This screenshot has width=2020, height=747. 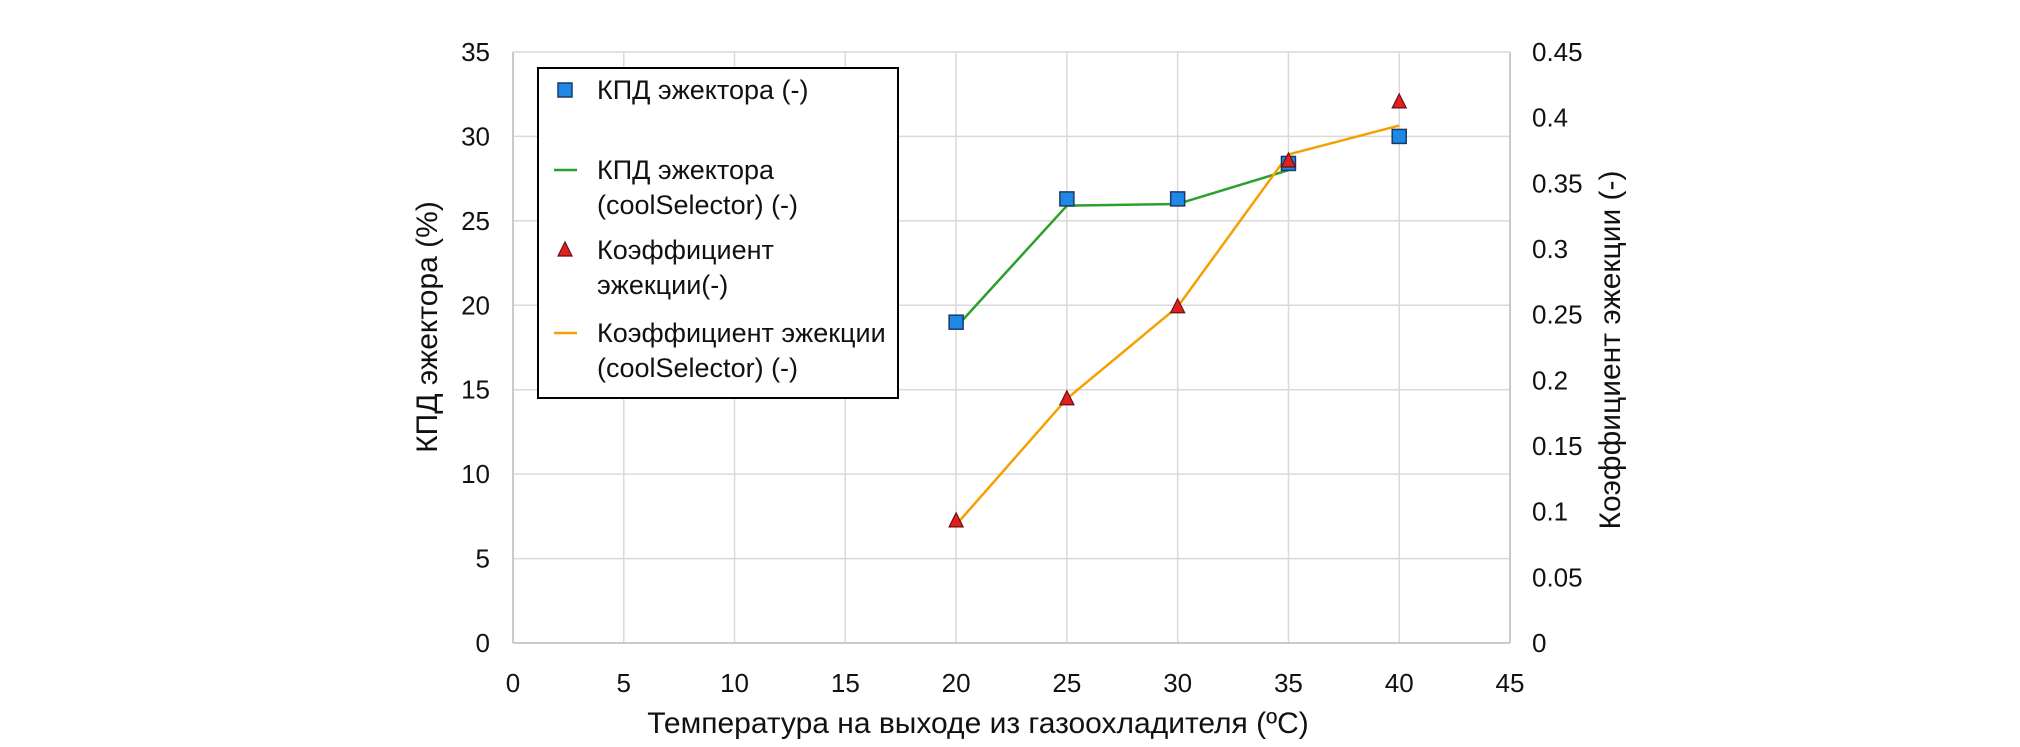 What do you see at coordinates (513, 683) in the screenshot?
I see `x-tick-label: 0` at bounding box center [513, 683].